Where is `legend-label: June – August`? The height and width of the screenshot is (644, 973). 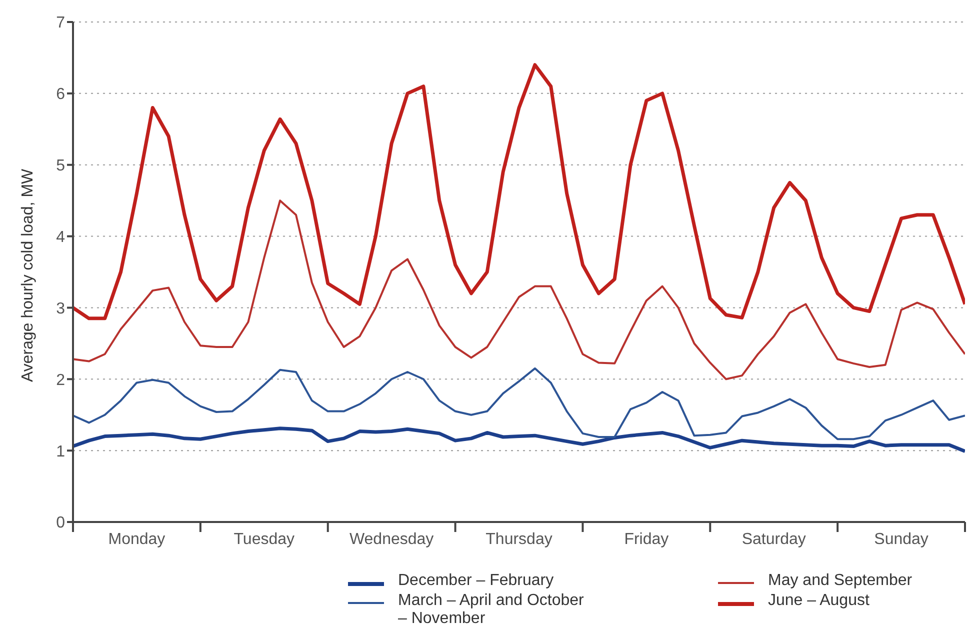
legend-label: June – August is located at coordinates (819, 601).